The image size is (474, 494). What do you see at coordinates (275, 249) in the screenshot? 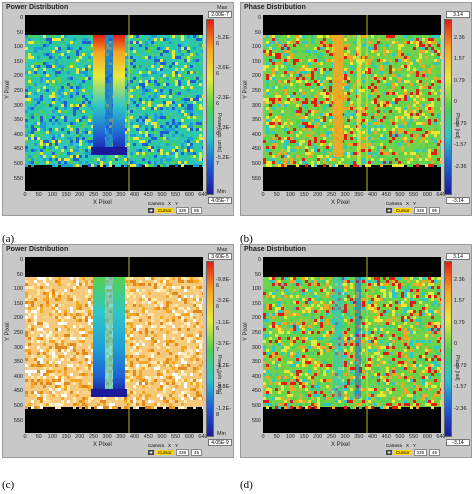
I see `panel-title: Phase Distribution` at bounding box center [275, 249].